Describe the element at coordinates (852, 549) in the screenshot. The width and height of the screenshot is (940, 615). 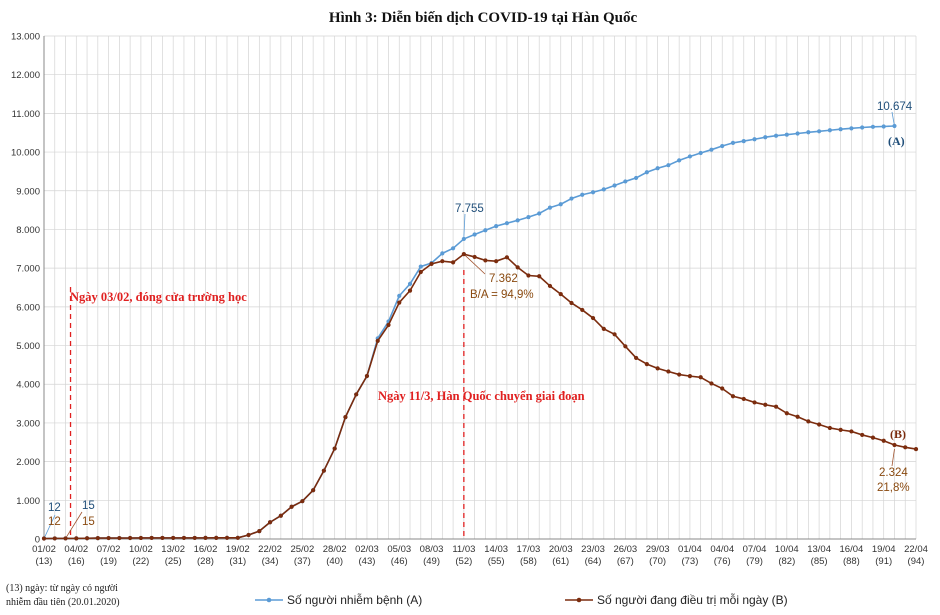
I see `x-tick-date: 16/04` at that location.